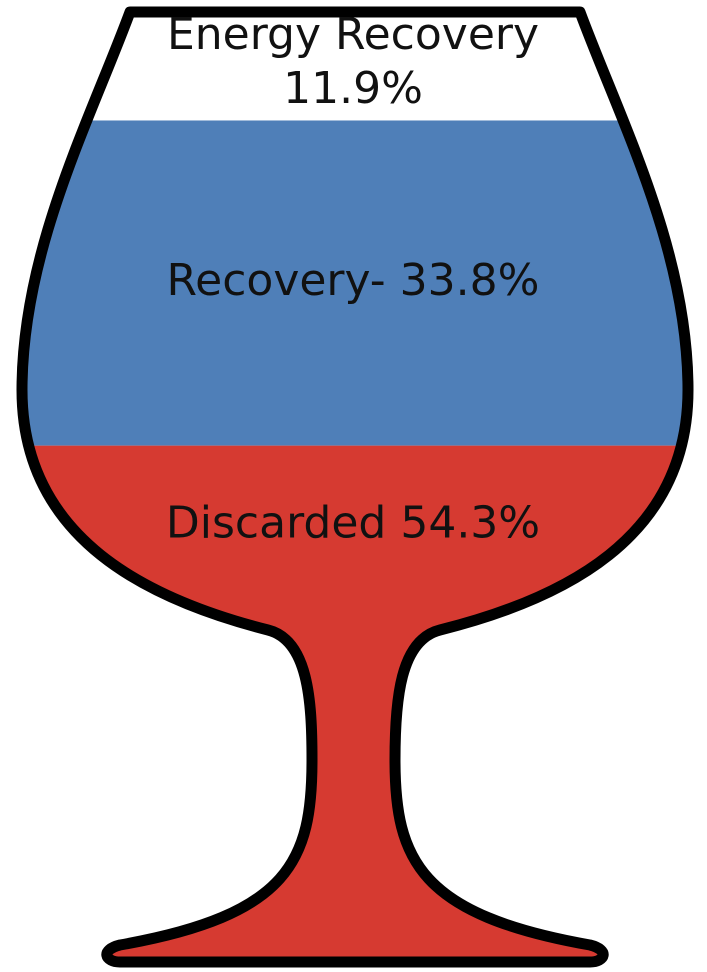 The width and height of the screenshot is (707, 972). I want to click on segment, so click(355, 66).